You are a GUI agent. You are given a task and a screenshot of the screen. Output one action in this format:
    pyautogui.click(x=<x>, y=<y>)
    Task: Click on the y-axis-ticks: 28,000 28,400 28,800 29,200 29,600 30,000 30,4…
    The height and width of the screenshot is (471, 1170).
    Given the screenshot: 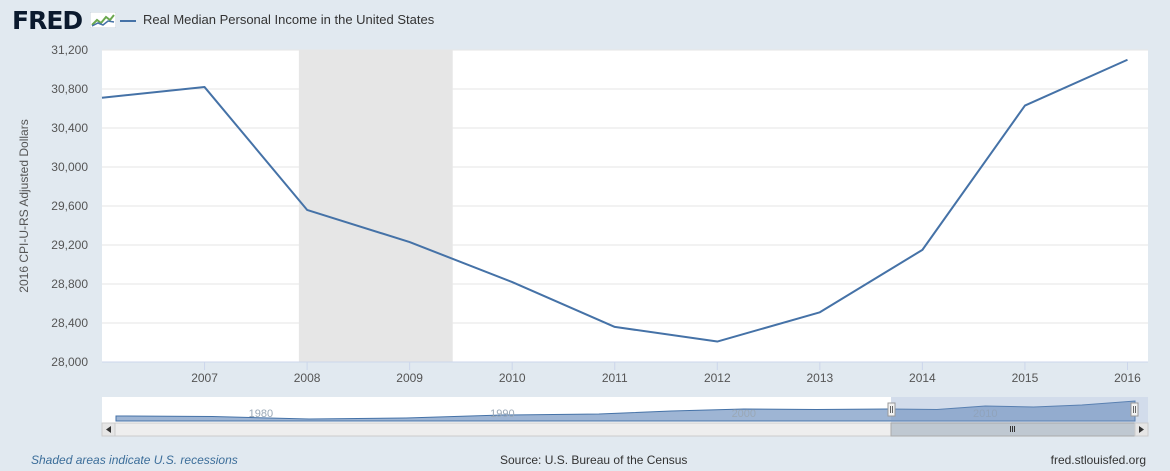 What is the action you would take?
    pyautogui.click(x=69, y=206)
    